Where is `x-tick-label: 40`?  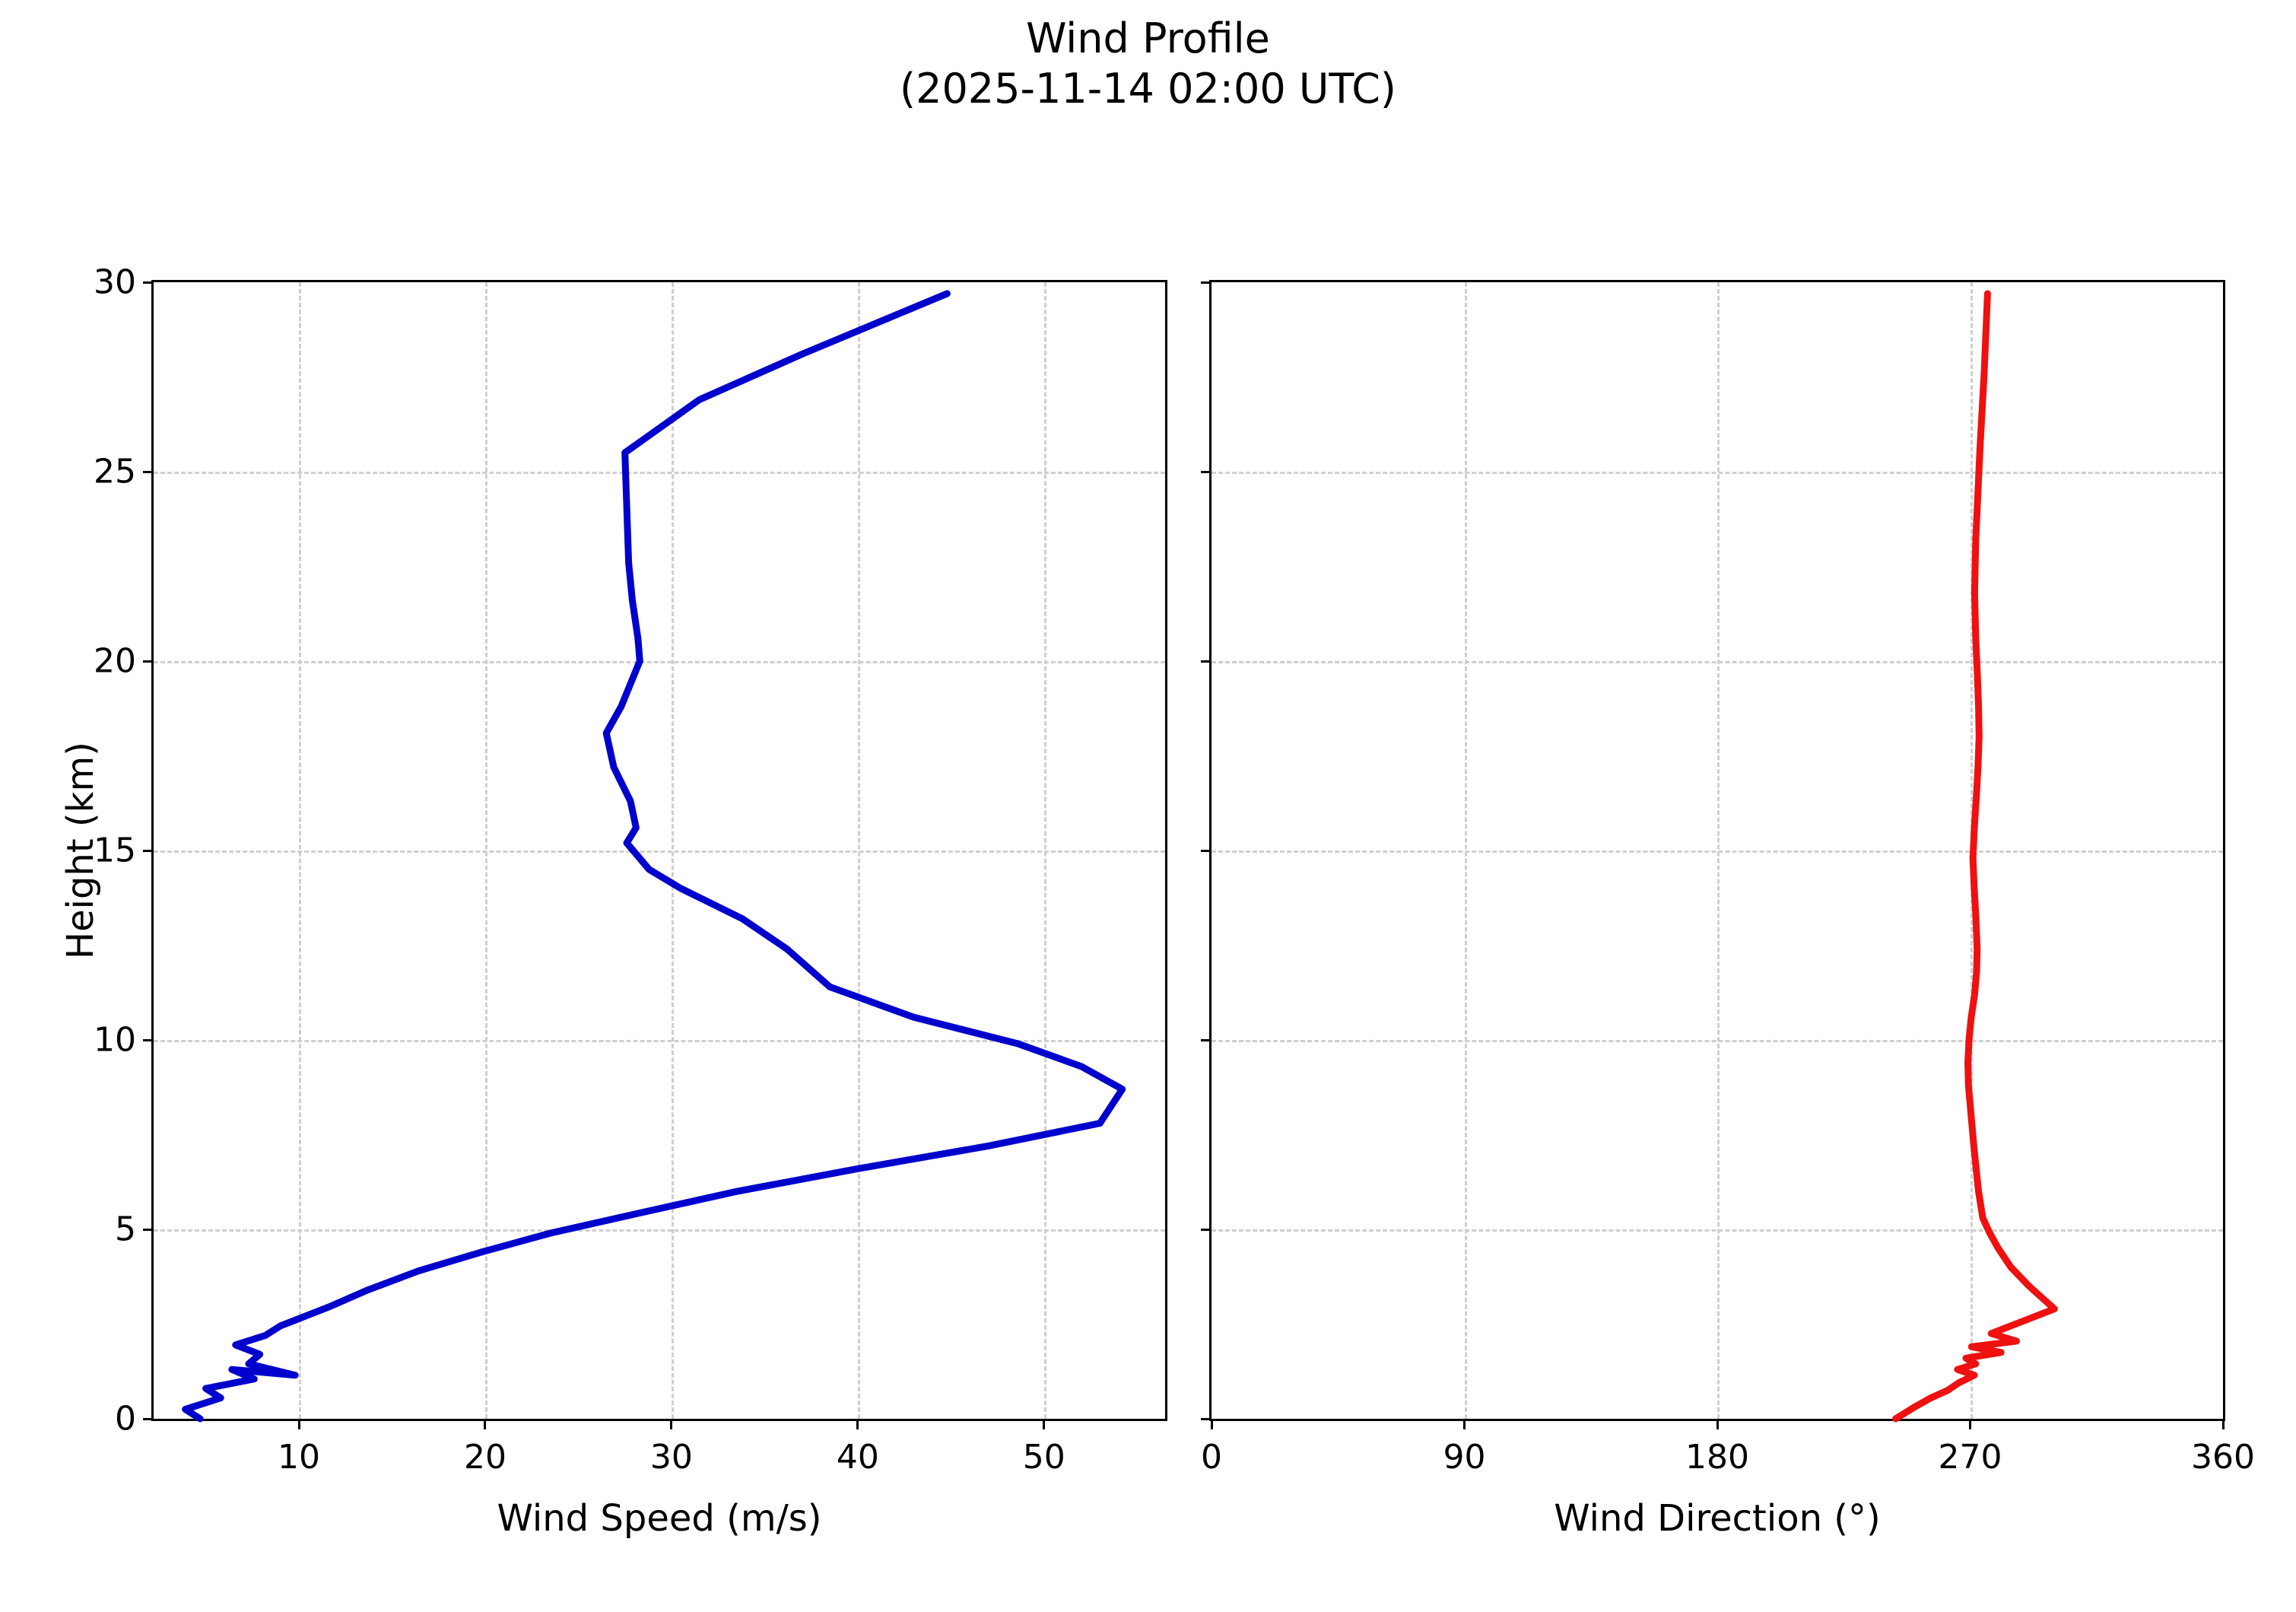
x-tick-label: 40 is located at coordinates (858, 1457).